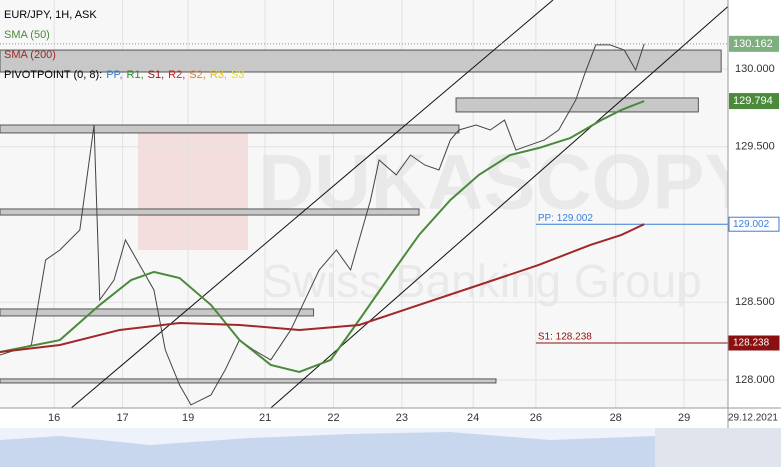 Image resolution: width=781 pixels, height=472 pixels. Describe the element at coordinates (197, 75) in the screenshot. I see `pivot-legend-part: S2,` at that location.